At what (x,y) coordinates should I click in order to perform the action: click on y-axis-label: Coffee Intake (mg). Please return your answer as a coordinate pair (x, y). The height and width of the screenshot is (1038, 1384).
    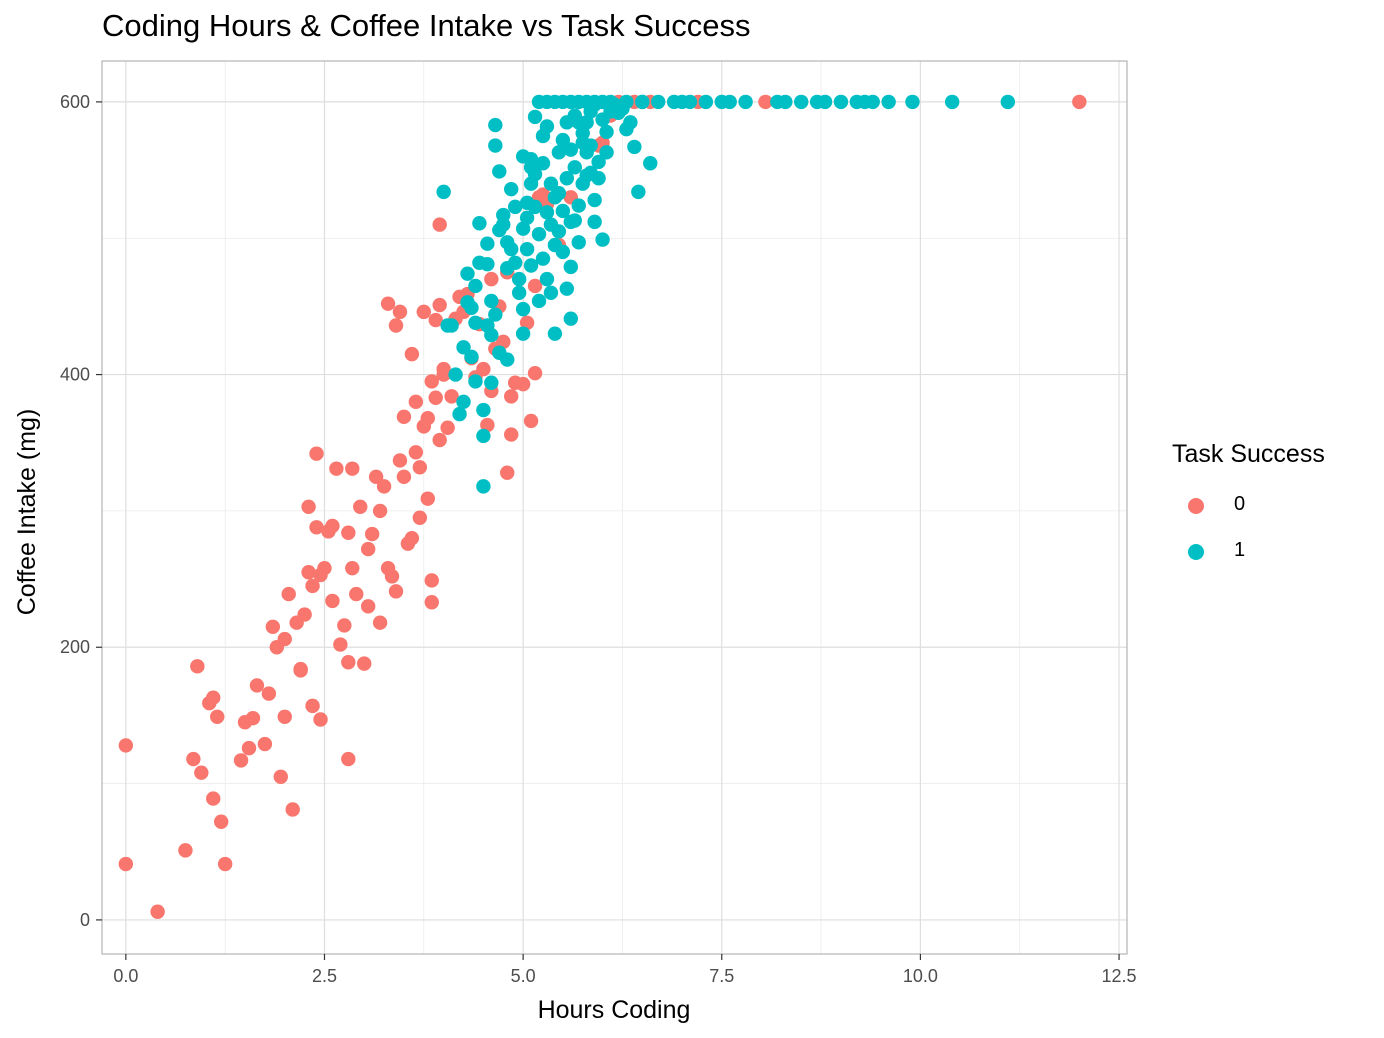
    Looking at the image, I should click on (27, 512).